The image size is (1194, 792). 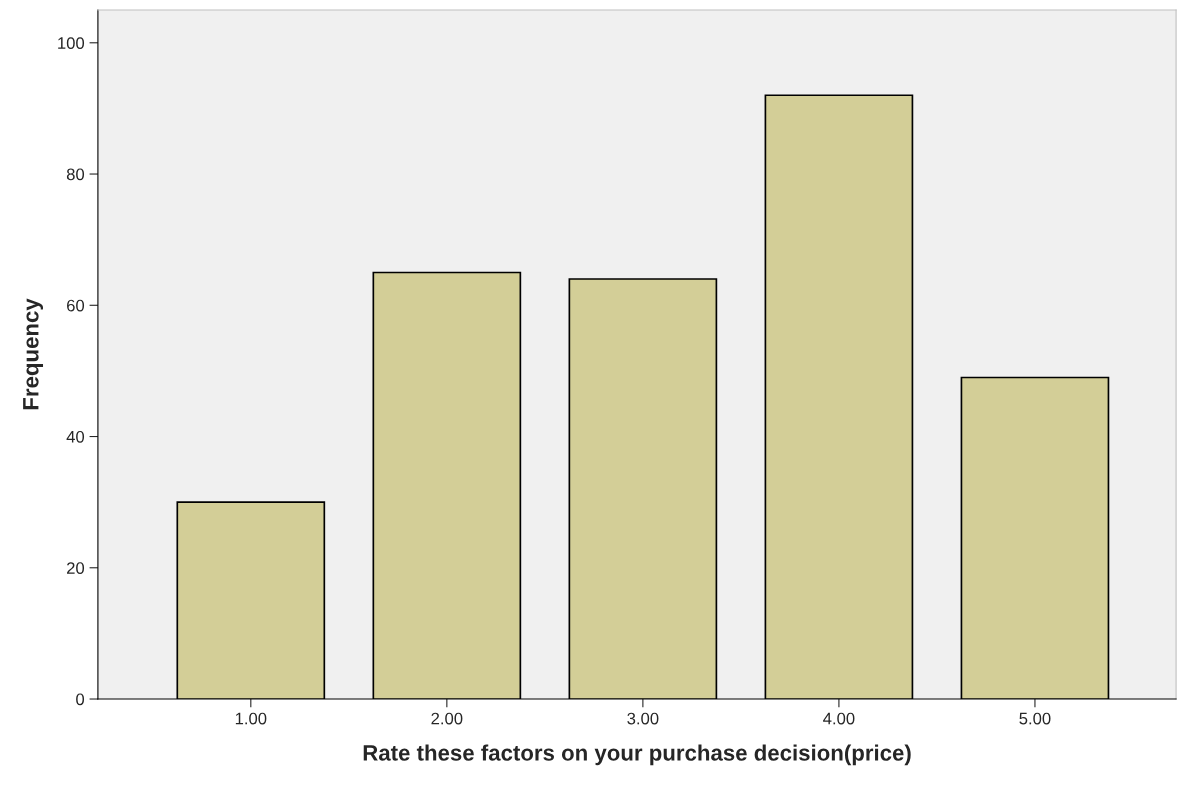 I want to click on y-tick-label: 40, so click(x=75, y=436).